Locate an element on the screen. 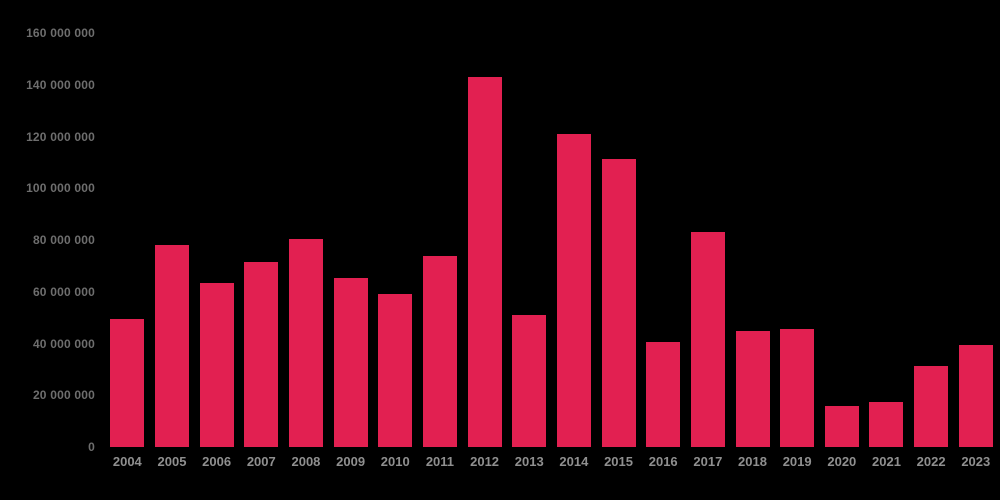  bar-2014 is located at coordinates (573, 290).